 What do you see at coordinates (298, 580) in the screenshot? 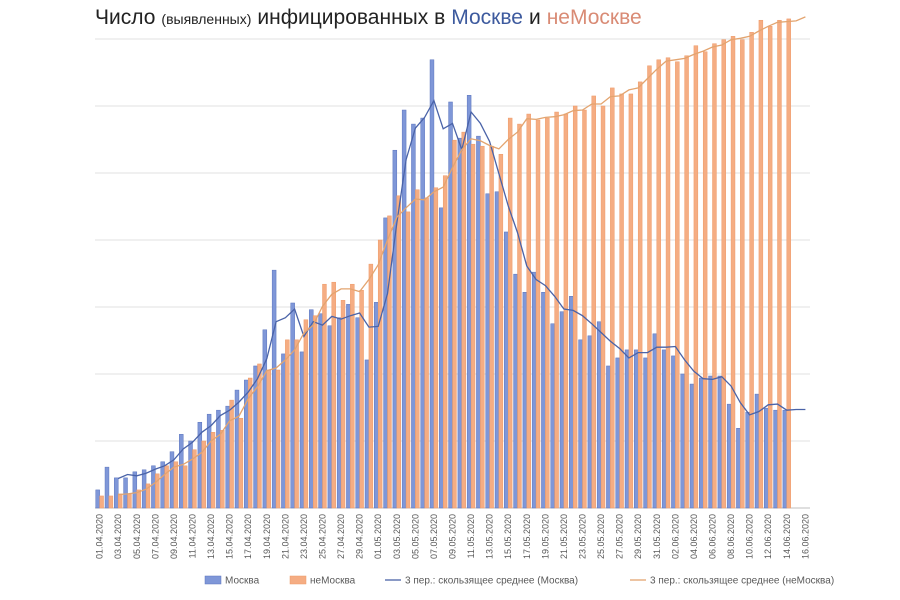
I see `legend-swatch` at bounding box center [298, 580].